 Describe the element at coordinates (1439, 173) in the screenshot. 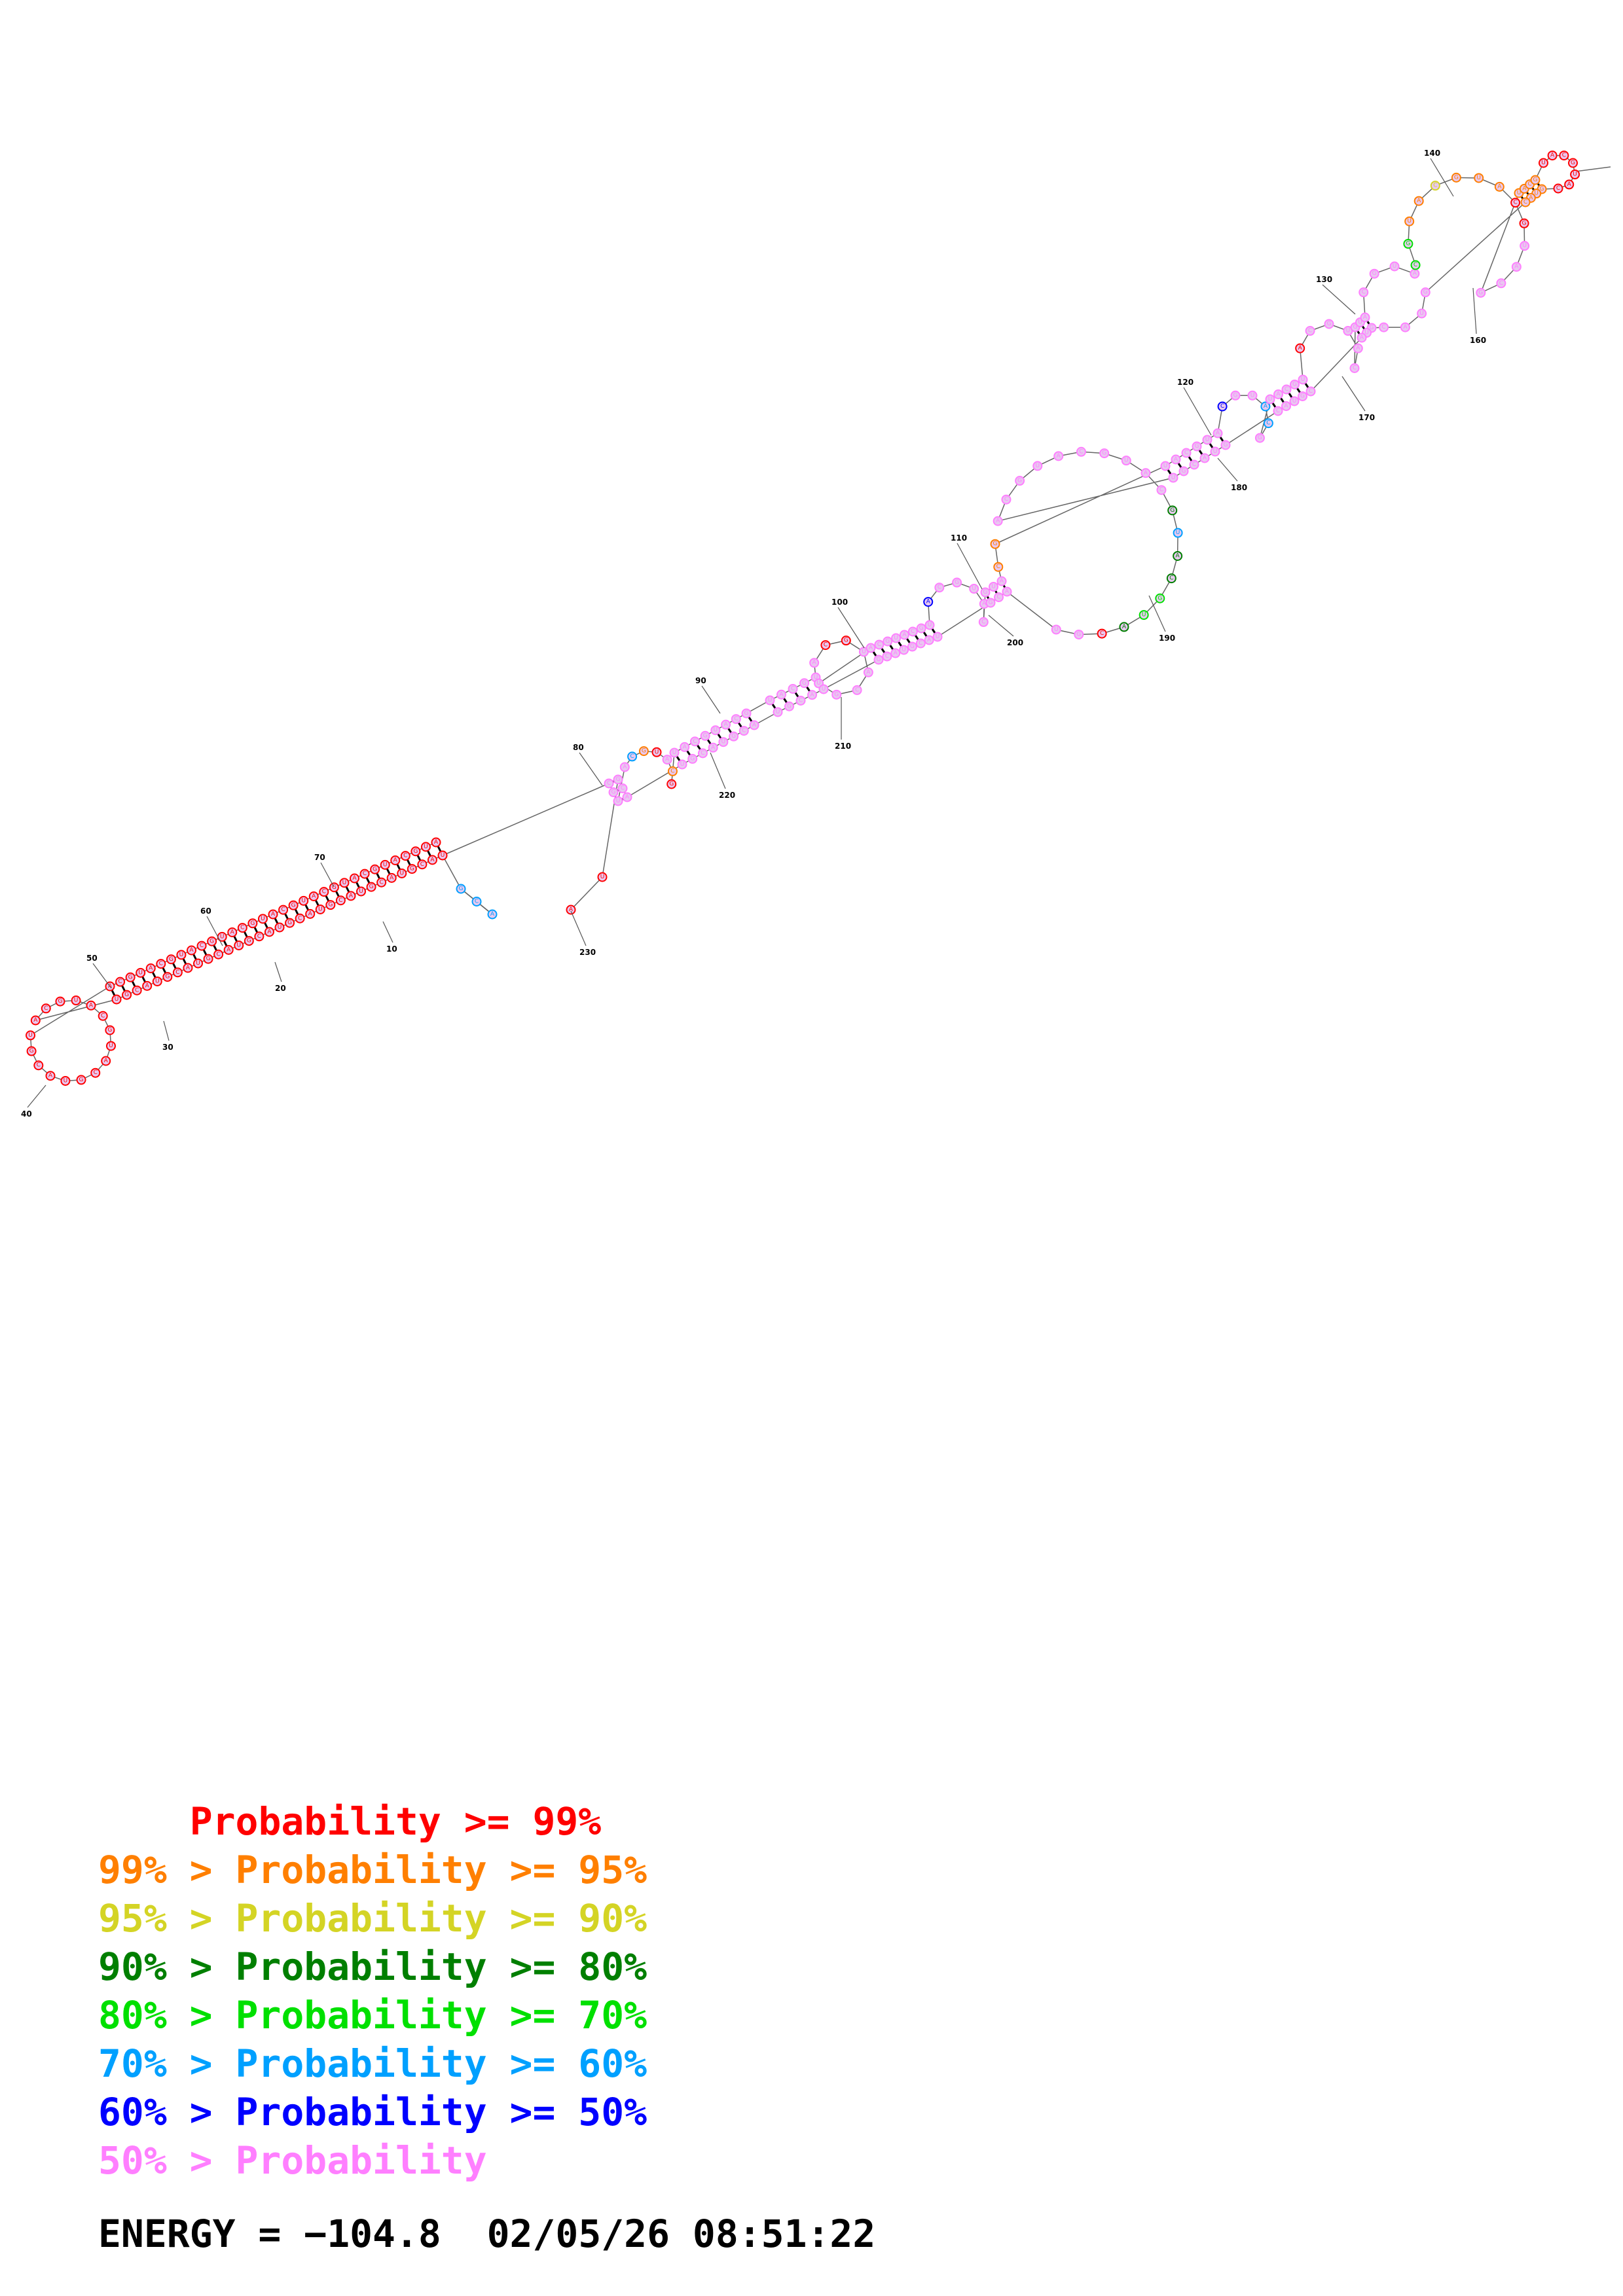

I see `position-label: 140` at that location.